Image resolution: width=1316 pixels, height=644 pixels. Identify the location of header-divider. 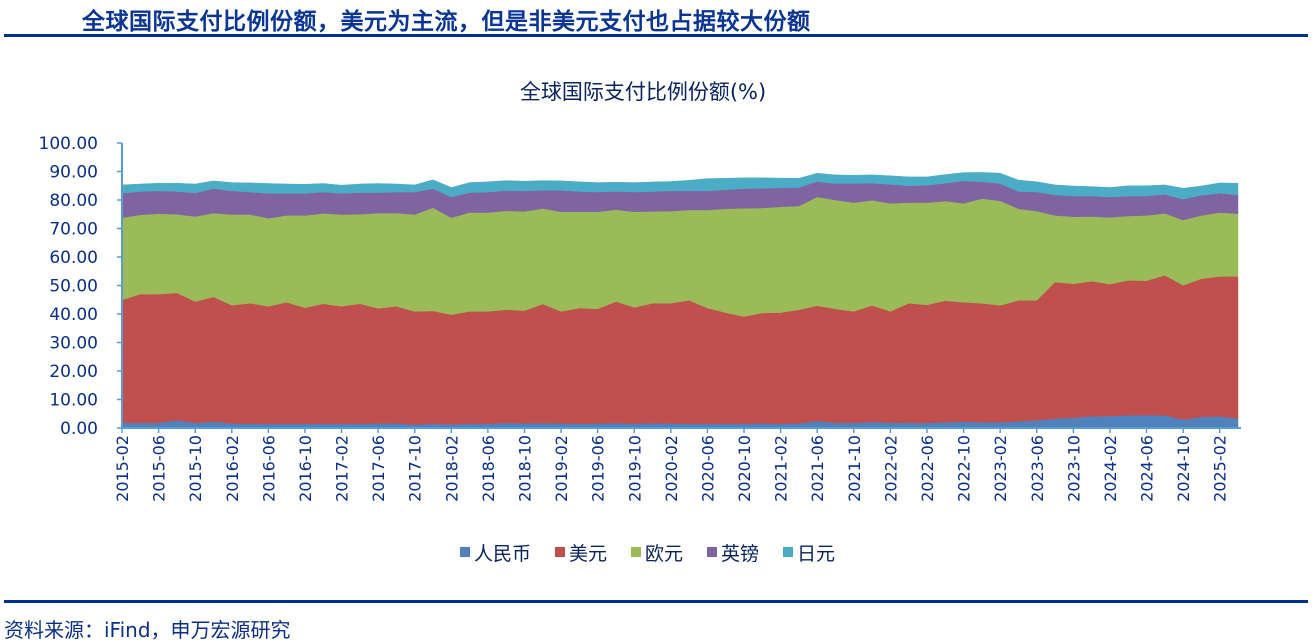
(656, 35).